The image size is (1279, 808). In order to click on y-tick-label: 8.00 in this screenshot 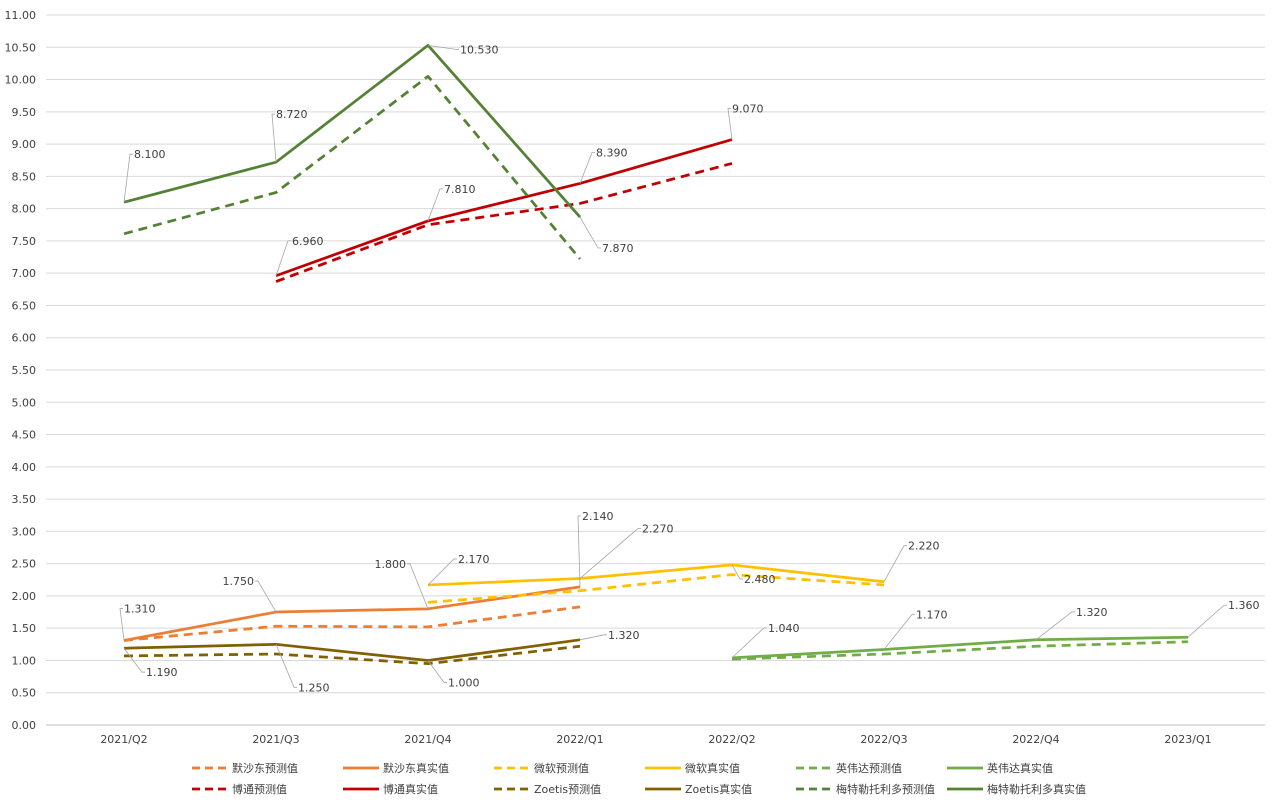, I will do `click(24, 209)`.